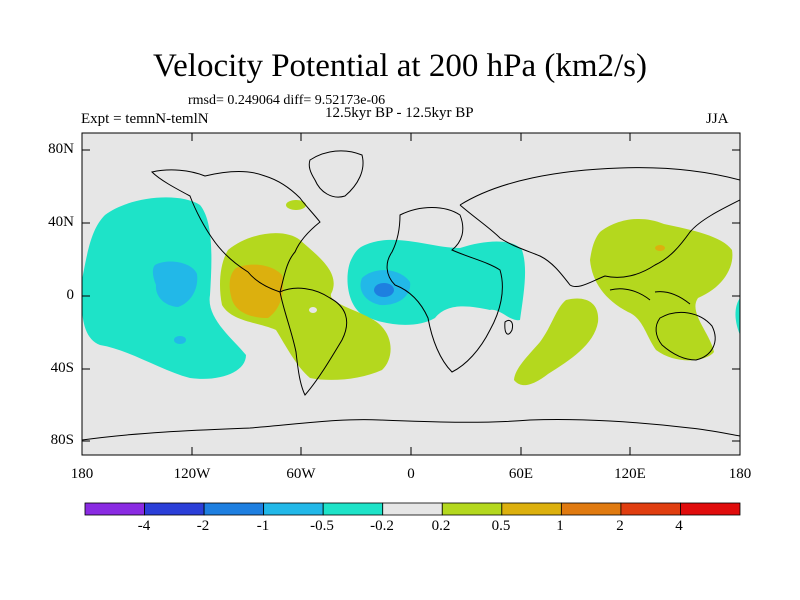 The height and width of the screenshot is (600, 800). Describe the element at coordinates (256, 291) in the screenshot. I see `contour-pos-americas-core` at that location.